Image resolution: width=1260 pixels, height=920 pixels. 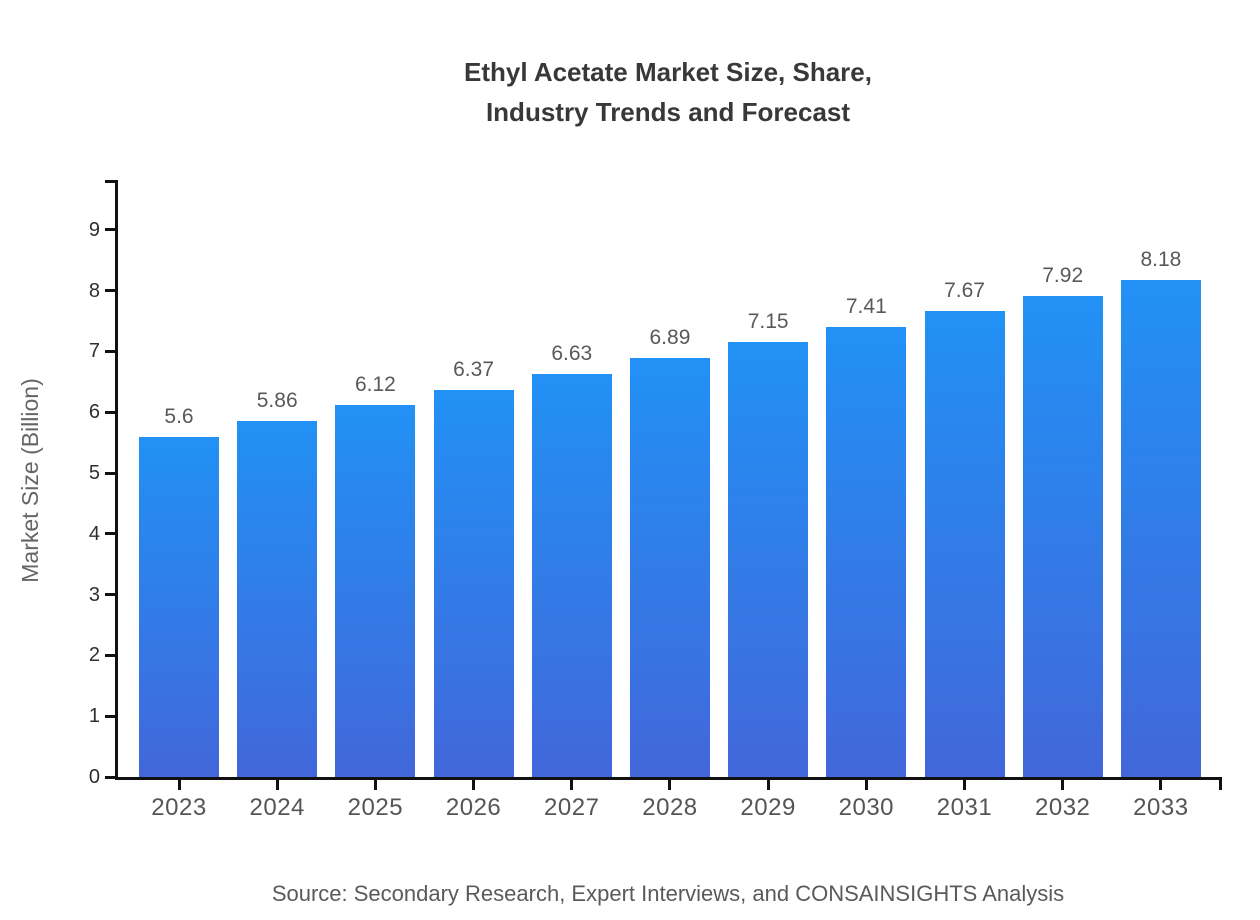 I want to click on bar-value-label: 7.92, so click(x=1063, y=275).